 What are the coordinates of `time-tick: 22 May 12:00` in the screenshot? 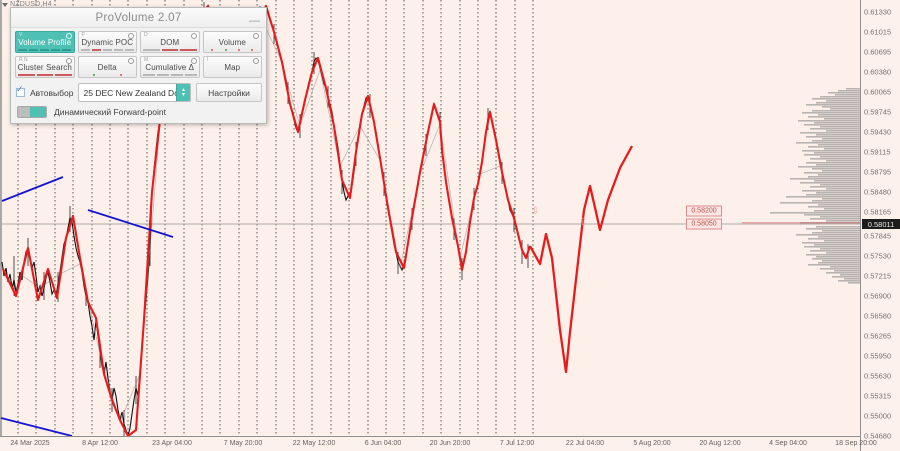 It's located at (314, 443).